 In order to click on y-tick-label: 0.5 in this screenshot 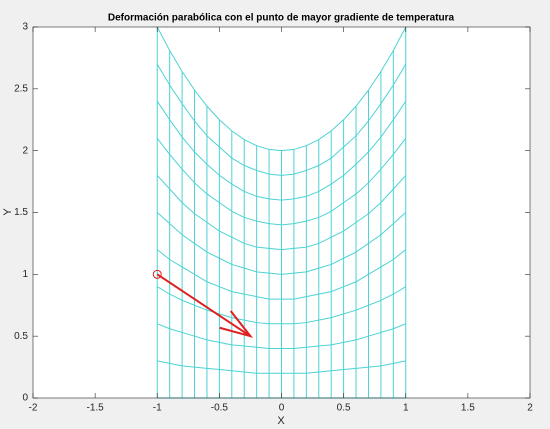, I will do `click(21, 336)`.